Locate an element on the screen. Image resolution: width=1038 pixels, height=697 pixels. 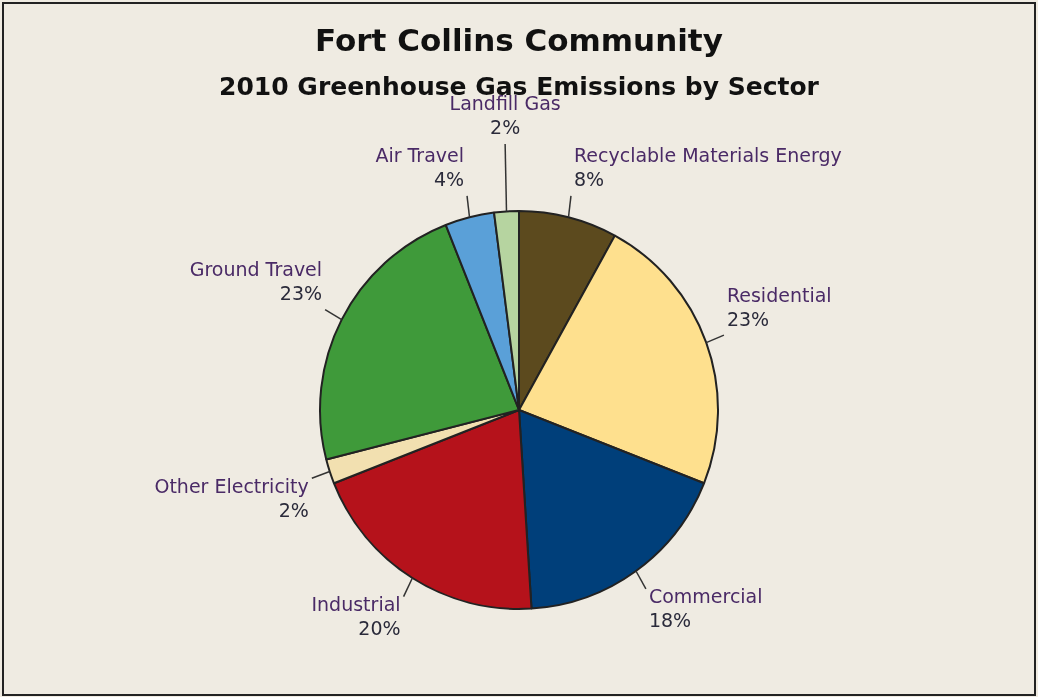
slice-label: Ground Travel is located at coordinates (256, 269).